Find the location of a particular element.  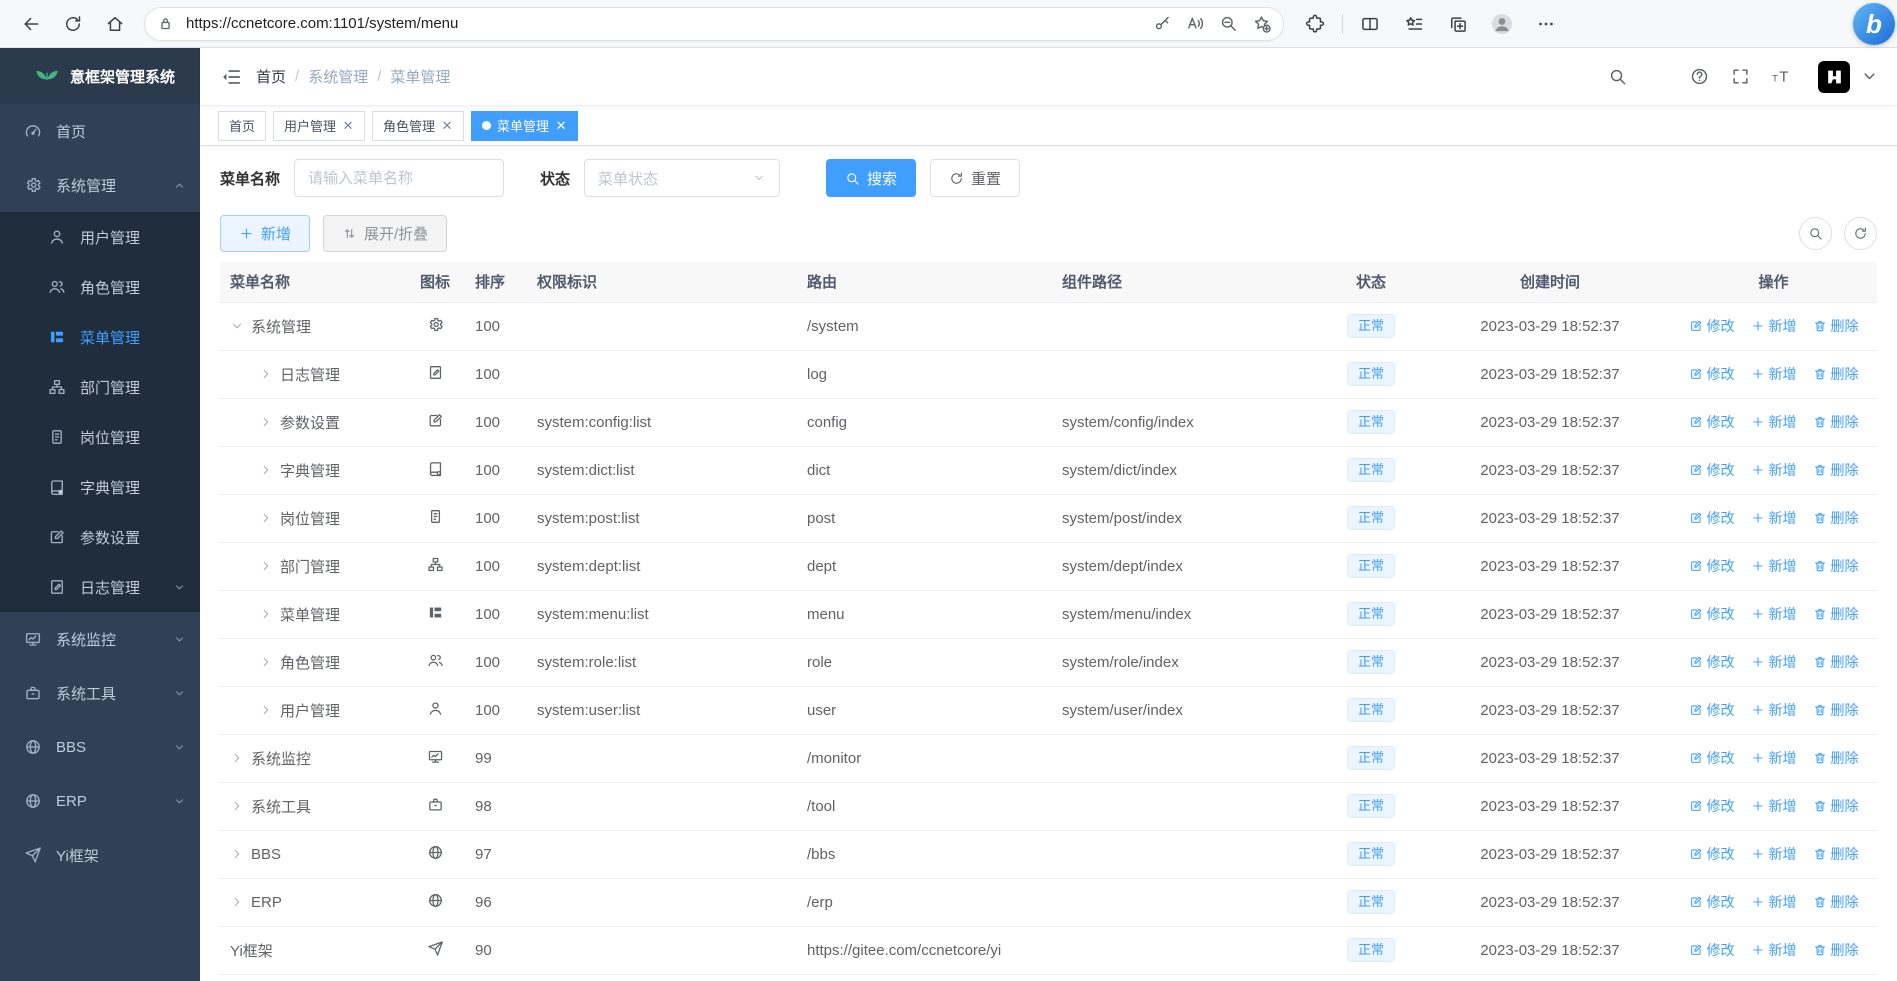

password-icon is located at coordinates (1162, 23).